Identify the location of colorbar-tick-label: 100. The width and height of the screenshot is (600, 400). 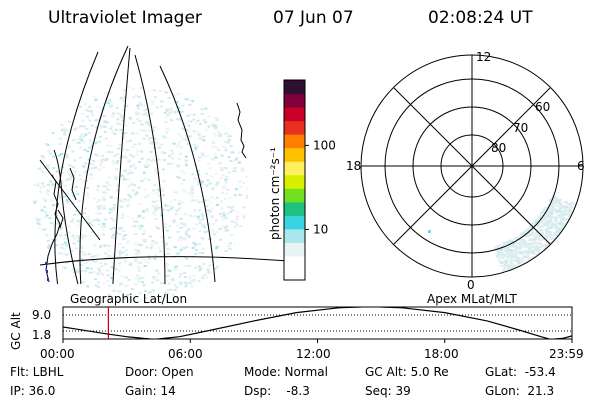
(324, 145).